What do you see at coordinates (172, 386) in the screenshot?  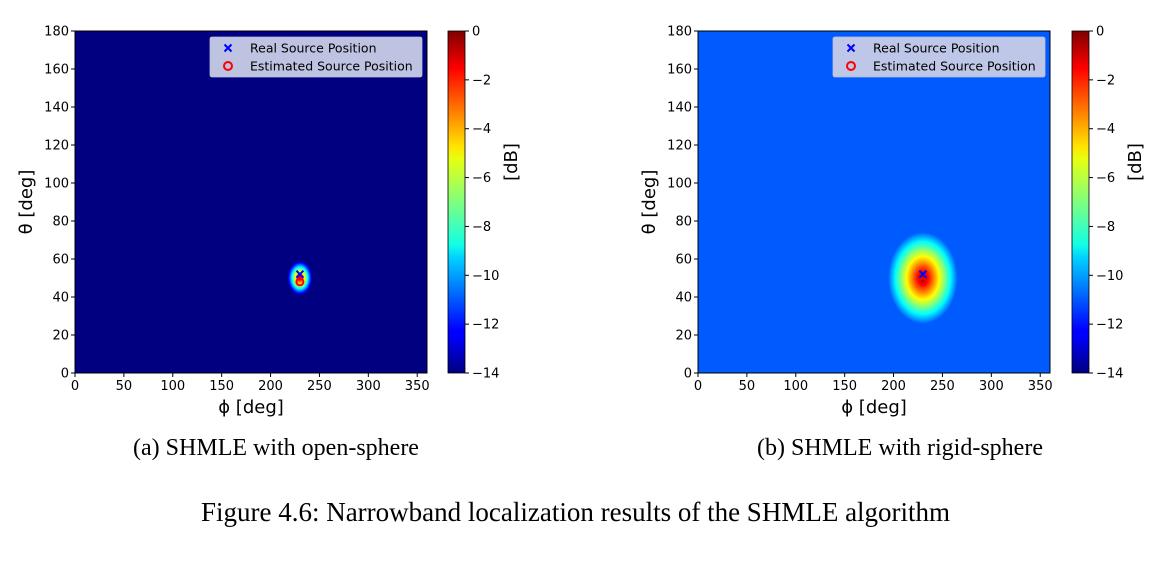 I see `x-tick-label-a: 100` at bounding box center [172, 386].